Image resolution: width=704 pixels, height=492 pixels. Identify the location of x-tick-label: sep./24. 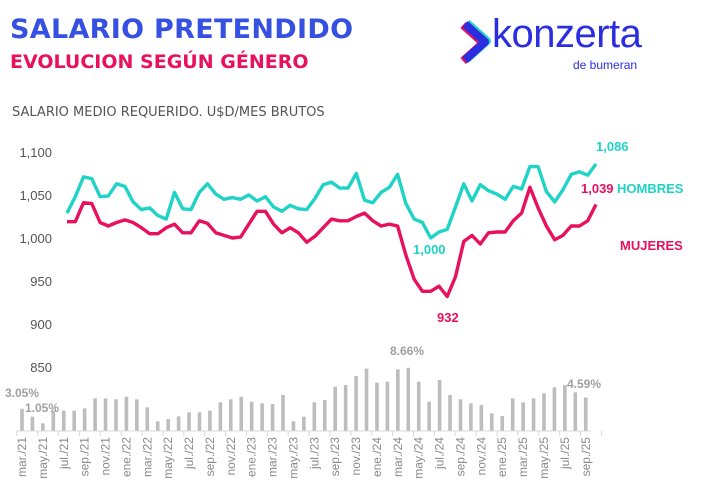
(460, 457).